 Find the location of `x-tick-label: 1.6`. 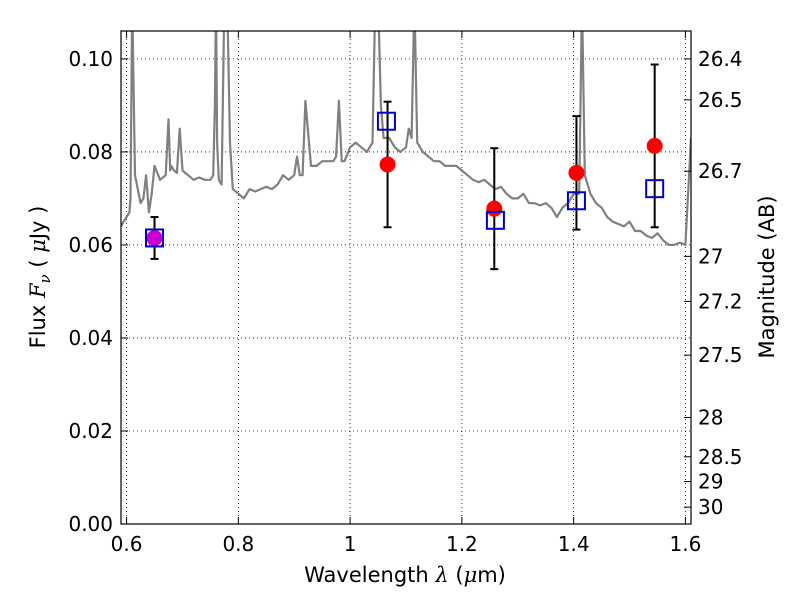

x-tick-label: 1.6 is located at coordinates (686, 544).